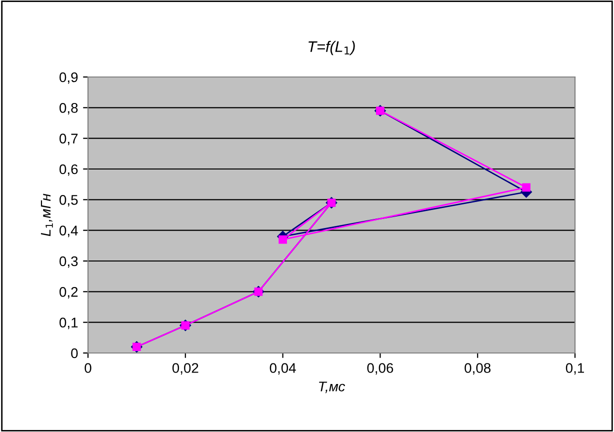  Describe the element at coordinates (69, 232) in the screenshot. I see `y-tick-label: 0,4` at that location.